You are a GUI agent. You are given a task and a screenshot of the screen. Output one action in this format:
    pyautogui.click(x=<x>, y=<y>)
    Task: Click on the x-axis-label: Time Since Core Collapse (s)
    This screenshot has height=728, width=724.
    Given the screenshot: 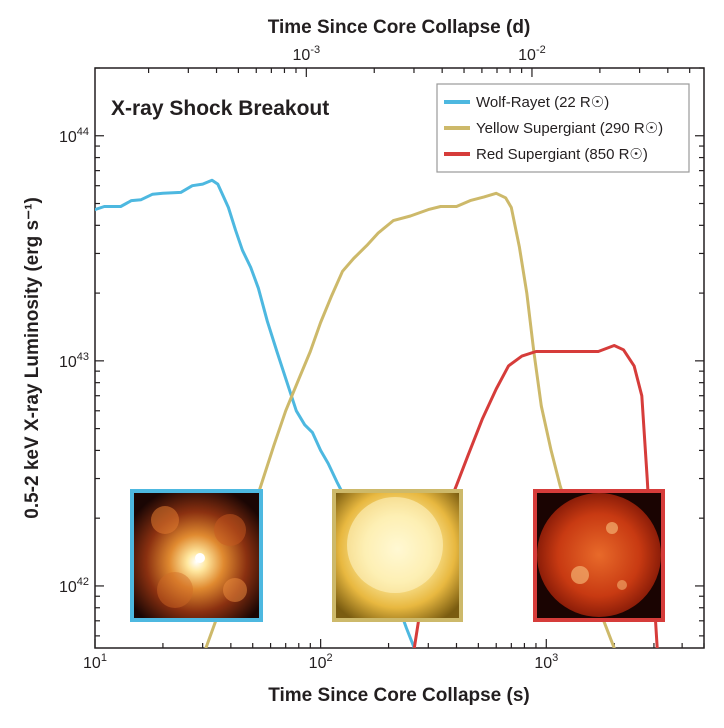 What is the action you would take?
    pyautogui.click(x=399, y=695)
    